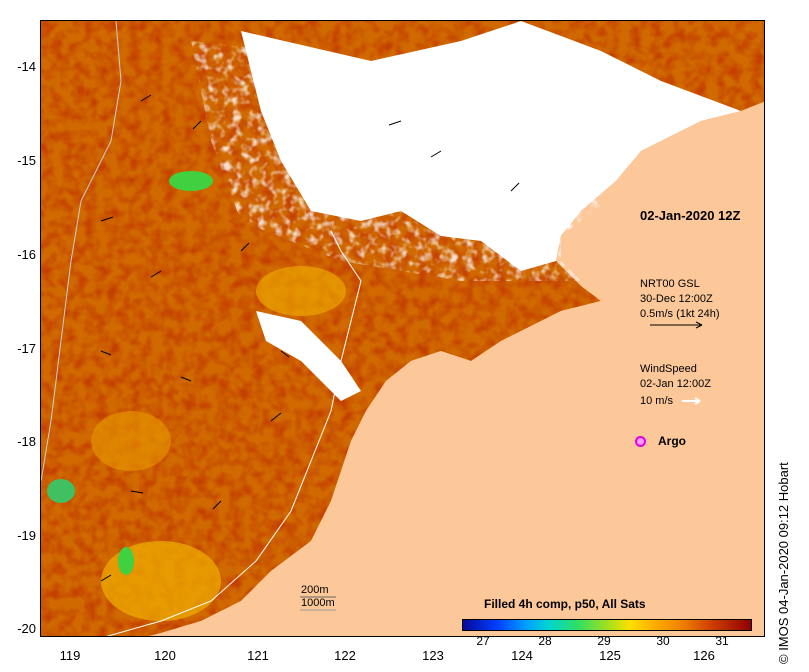 Image resolution: width=809 pixels, height=672 pixels. Describe the element at coordinates (610, 655) in the screenshot. I see `lon-label: 125` at that location.